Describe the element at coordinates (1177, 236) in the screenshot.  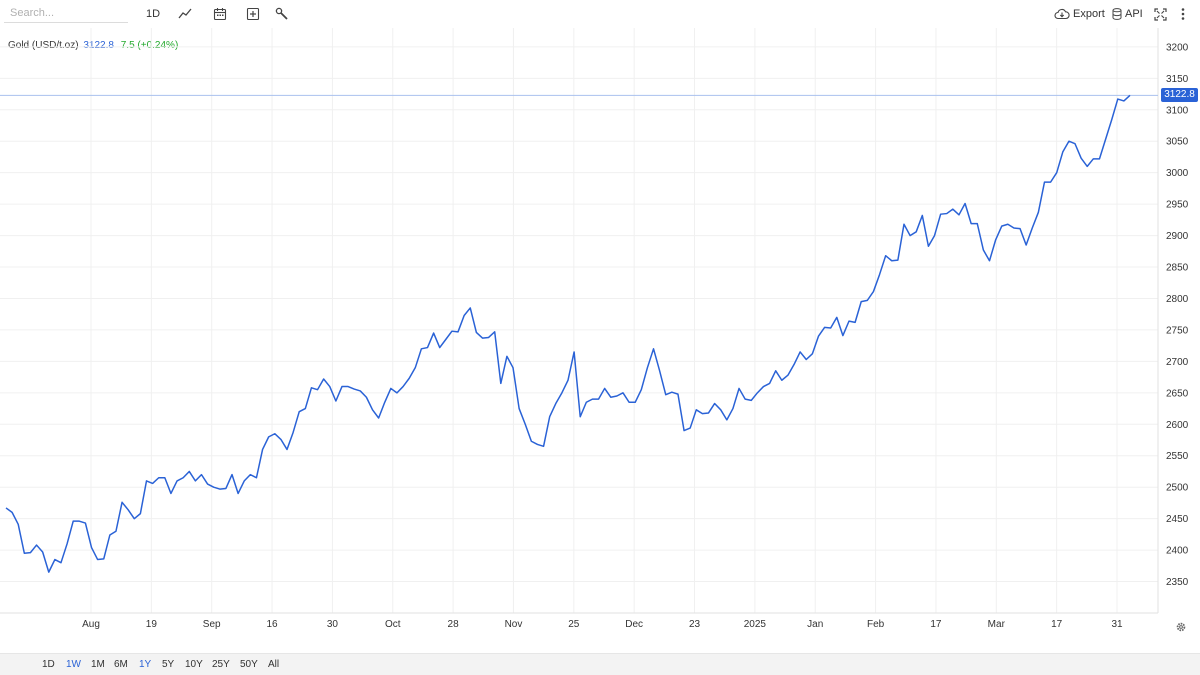
I see `y-tick-label: 2900` at that location.